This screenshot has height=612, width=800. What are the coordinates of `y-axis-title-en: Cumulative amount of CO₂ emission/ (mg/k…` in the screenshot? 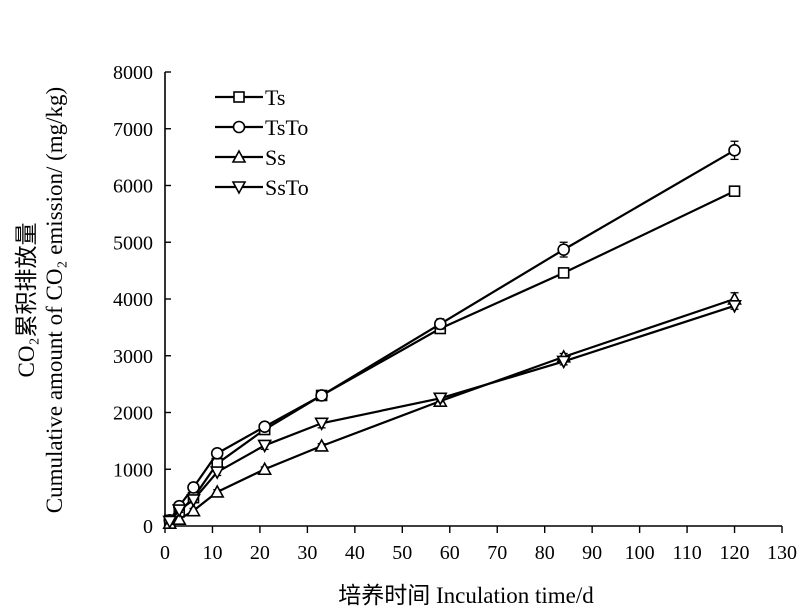 It's located at (54, 300).